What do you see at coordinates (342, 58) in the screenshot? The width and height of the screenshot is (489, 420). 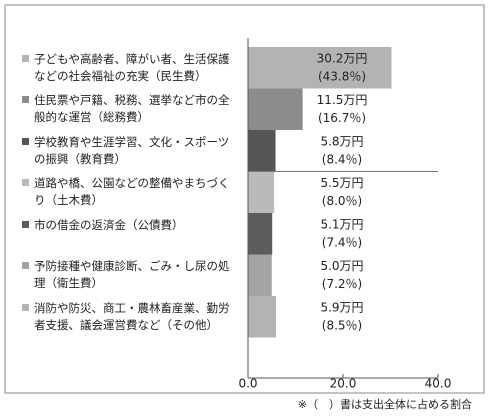 I see `value-label: 30.2万円` at bounding box center [342, 58].